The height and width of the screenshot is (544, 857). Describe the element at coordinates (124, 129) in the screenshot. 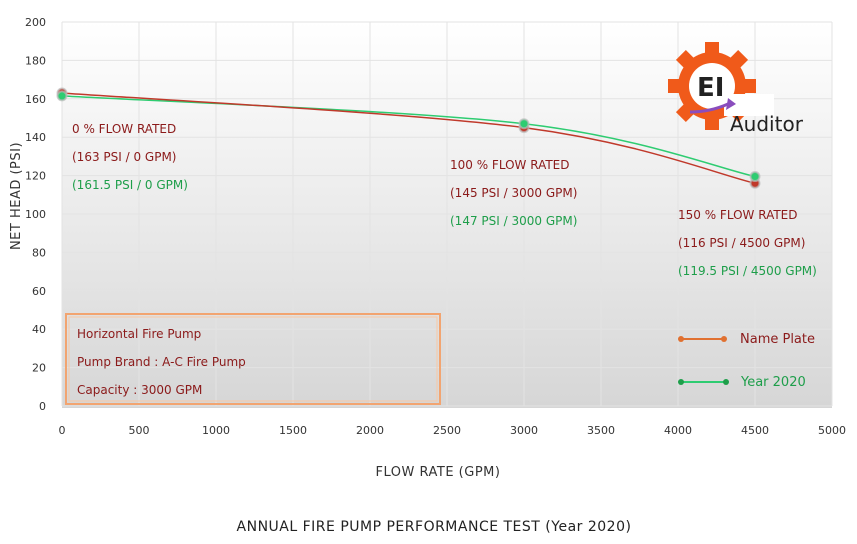

I see `annotation-0-heading: 0 % FLOW RATED` at that location.